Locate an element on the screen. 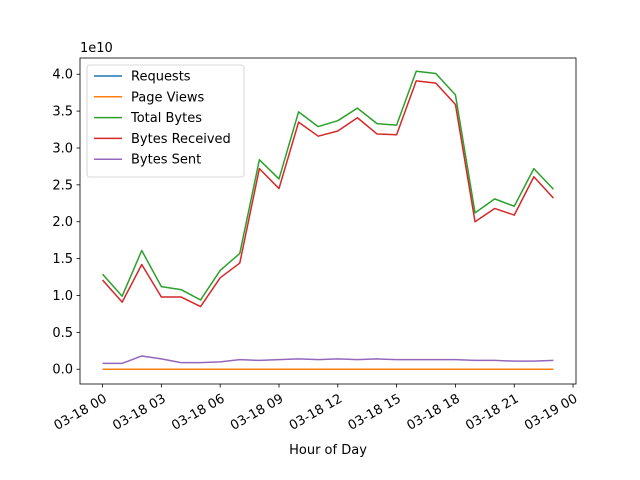  y-tick-label: 4.0 is located at coordinates (62, 75).